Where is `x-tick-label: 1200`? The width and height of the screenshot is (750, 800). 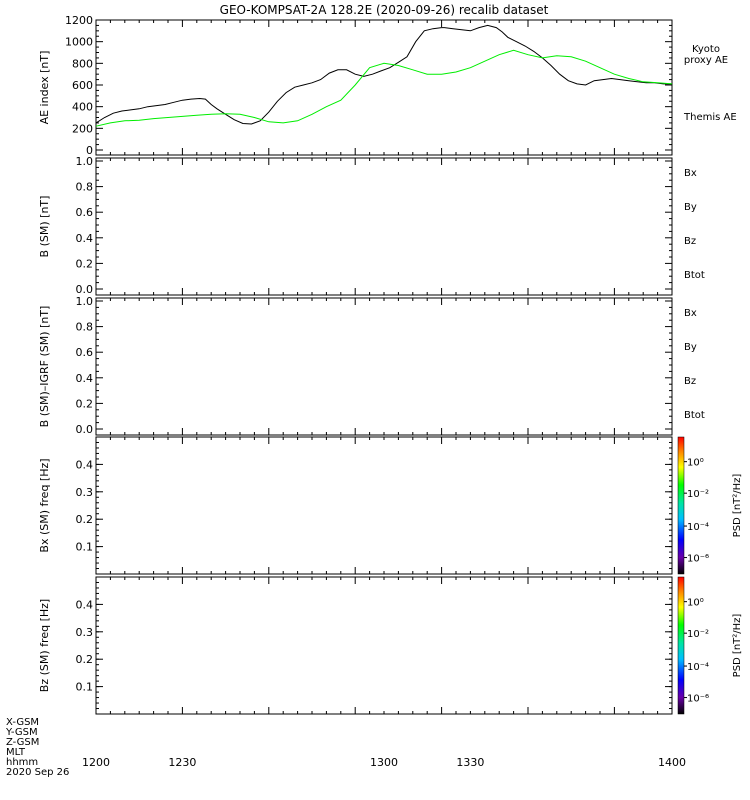 x-tick-label: 1200 is located at coordinates (96, 762).